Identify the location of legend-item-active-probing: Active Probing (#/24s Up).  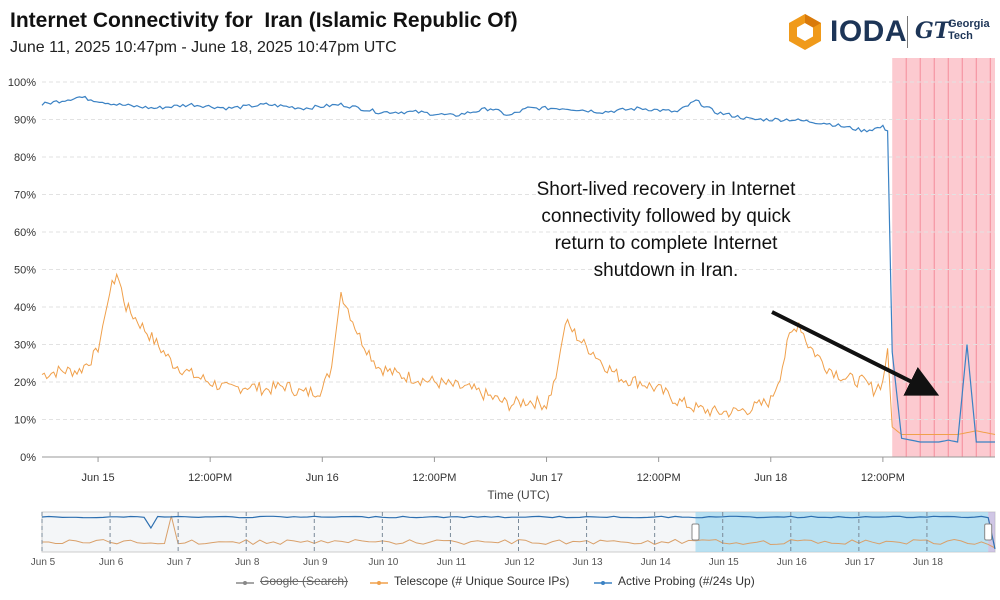
(674, 581).